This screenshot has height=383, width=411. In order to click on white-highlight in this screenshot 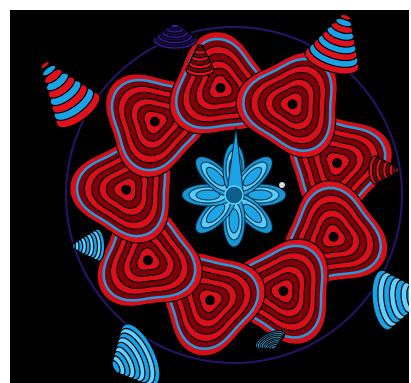, I will do `click(282, 185)`.